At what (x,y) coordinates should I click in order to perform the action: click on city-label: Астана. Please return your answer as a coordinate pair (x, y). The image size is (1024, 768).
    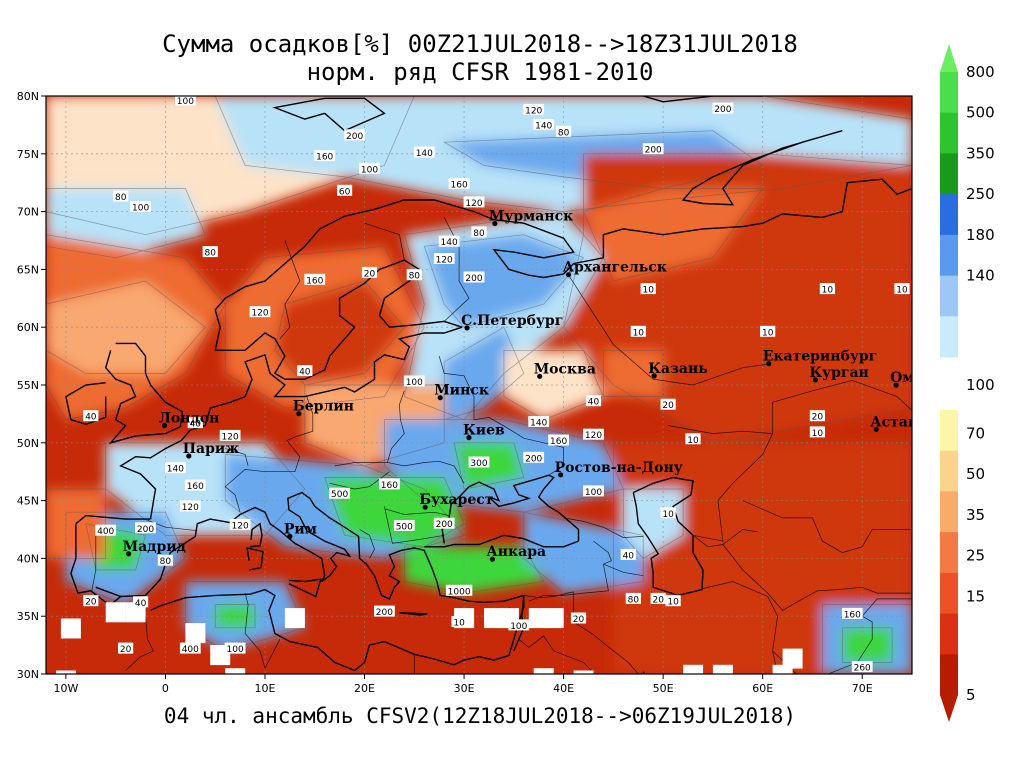
    Looking at the image, I should click on (898, 422).